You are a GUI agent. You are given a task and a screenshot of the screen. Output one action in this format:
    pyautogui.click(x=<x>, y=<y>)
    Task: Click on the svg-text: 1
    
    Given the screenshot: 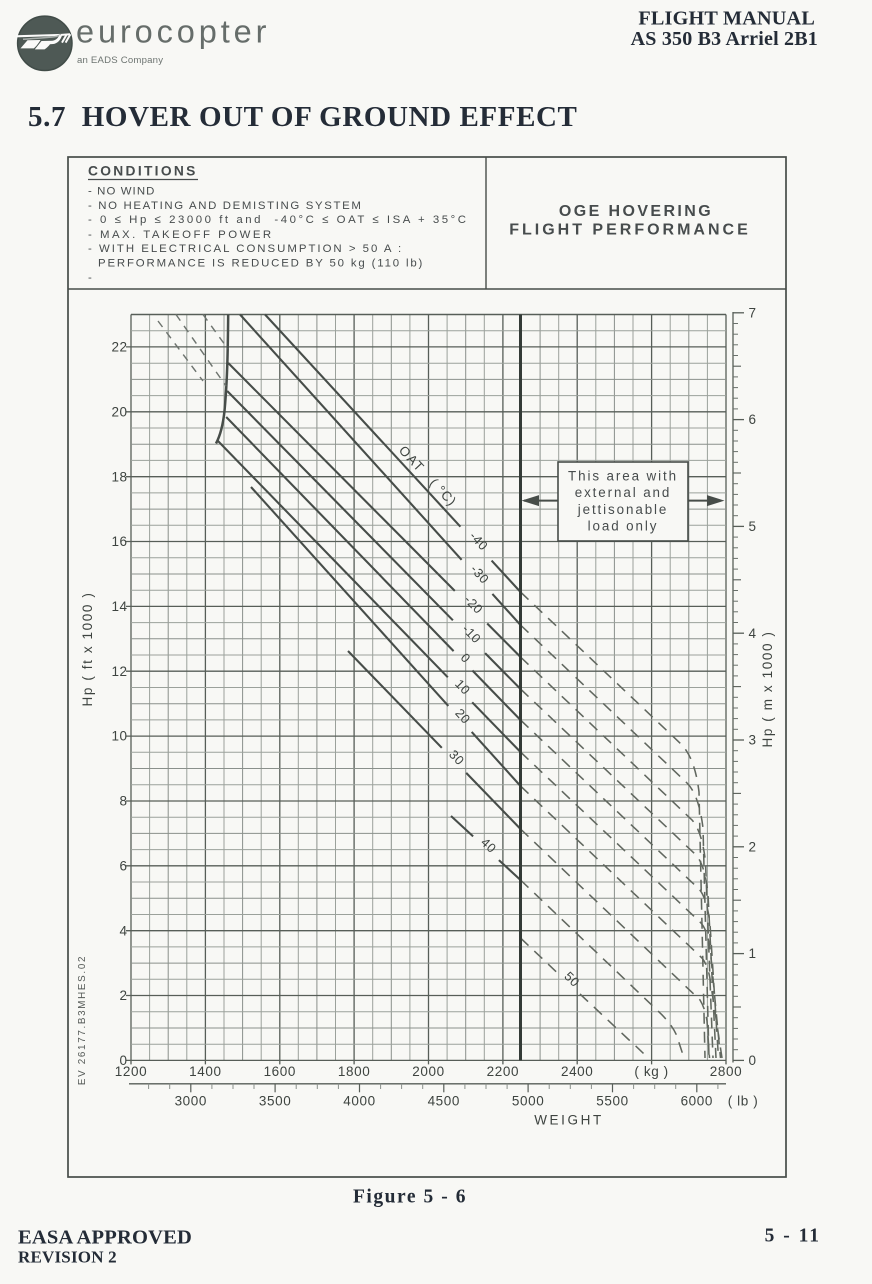 What is the action you would take?
    pyautogui.click(x=753, y=953)
    